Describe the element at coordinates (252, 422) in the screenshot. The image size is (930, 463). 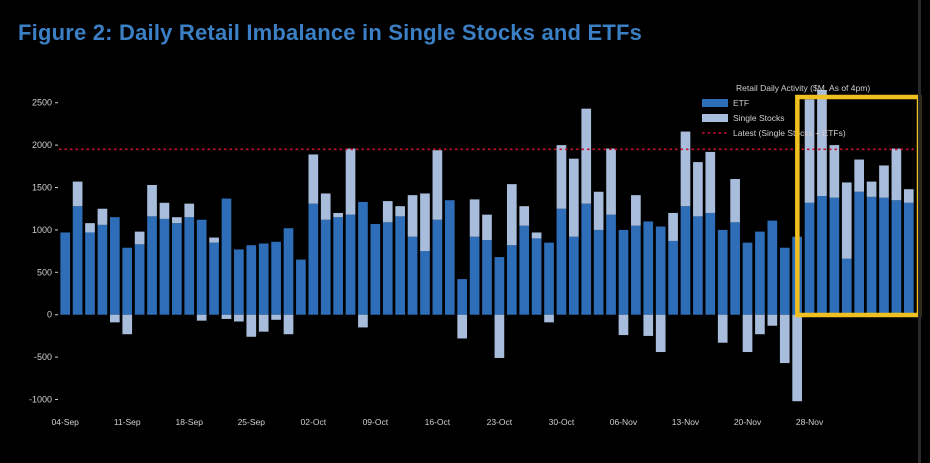
I see `x-tick-label: 25-Sep` at that location.